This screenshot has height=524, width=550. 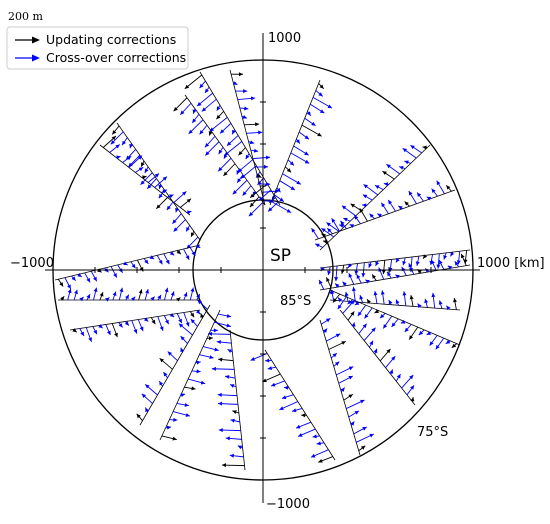 I want to click on legend-box, so click(x=97, y=48).